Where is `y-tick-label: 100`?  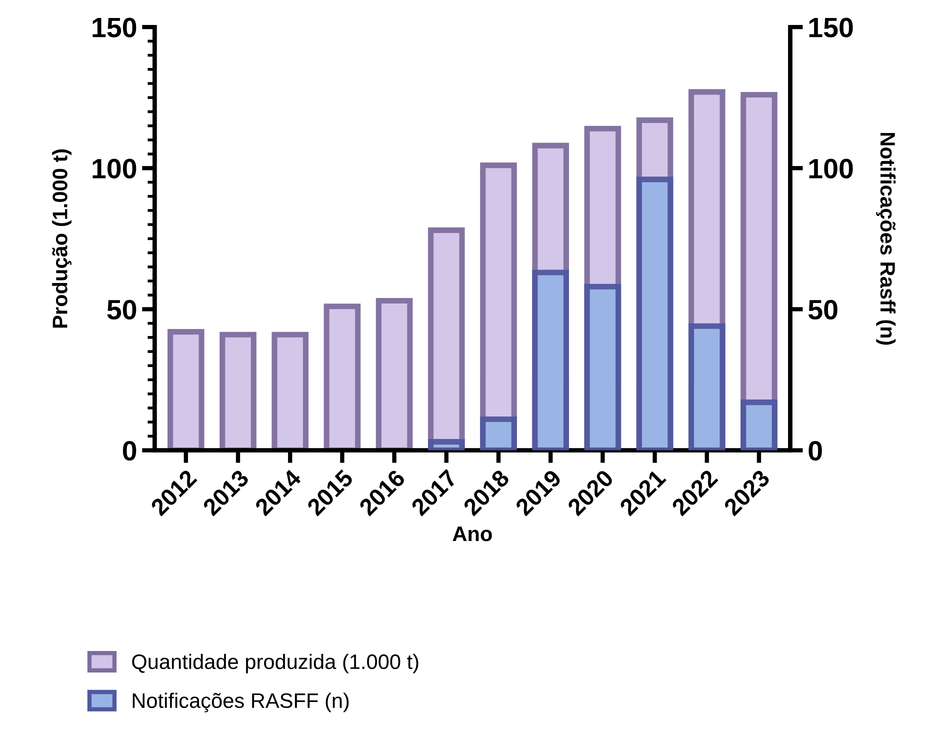
y-tick-label: 100 is located at coordinates (114, 168).